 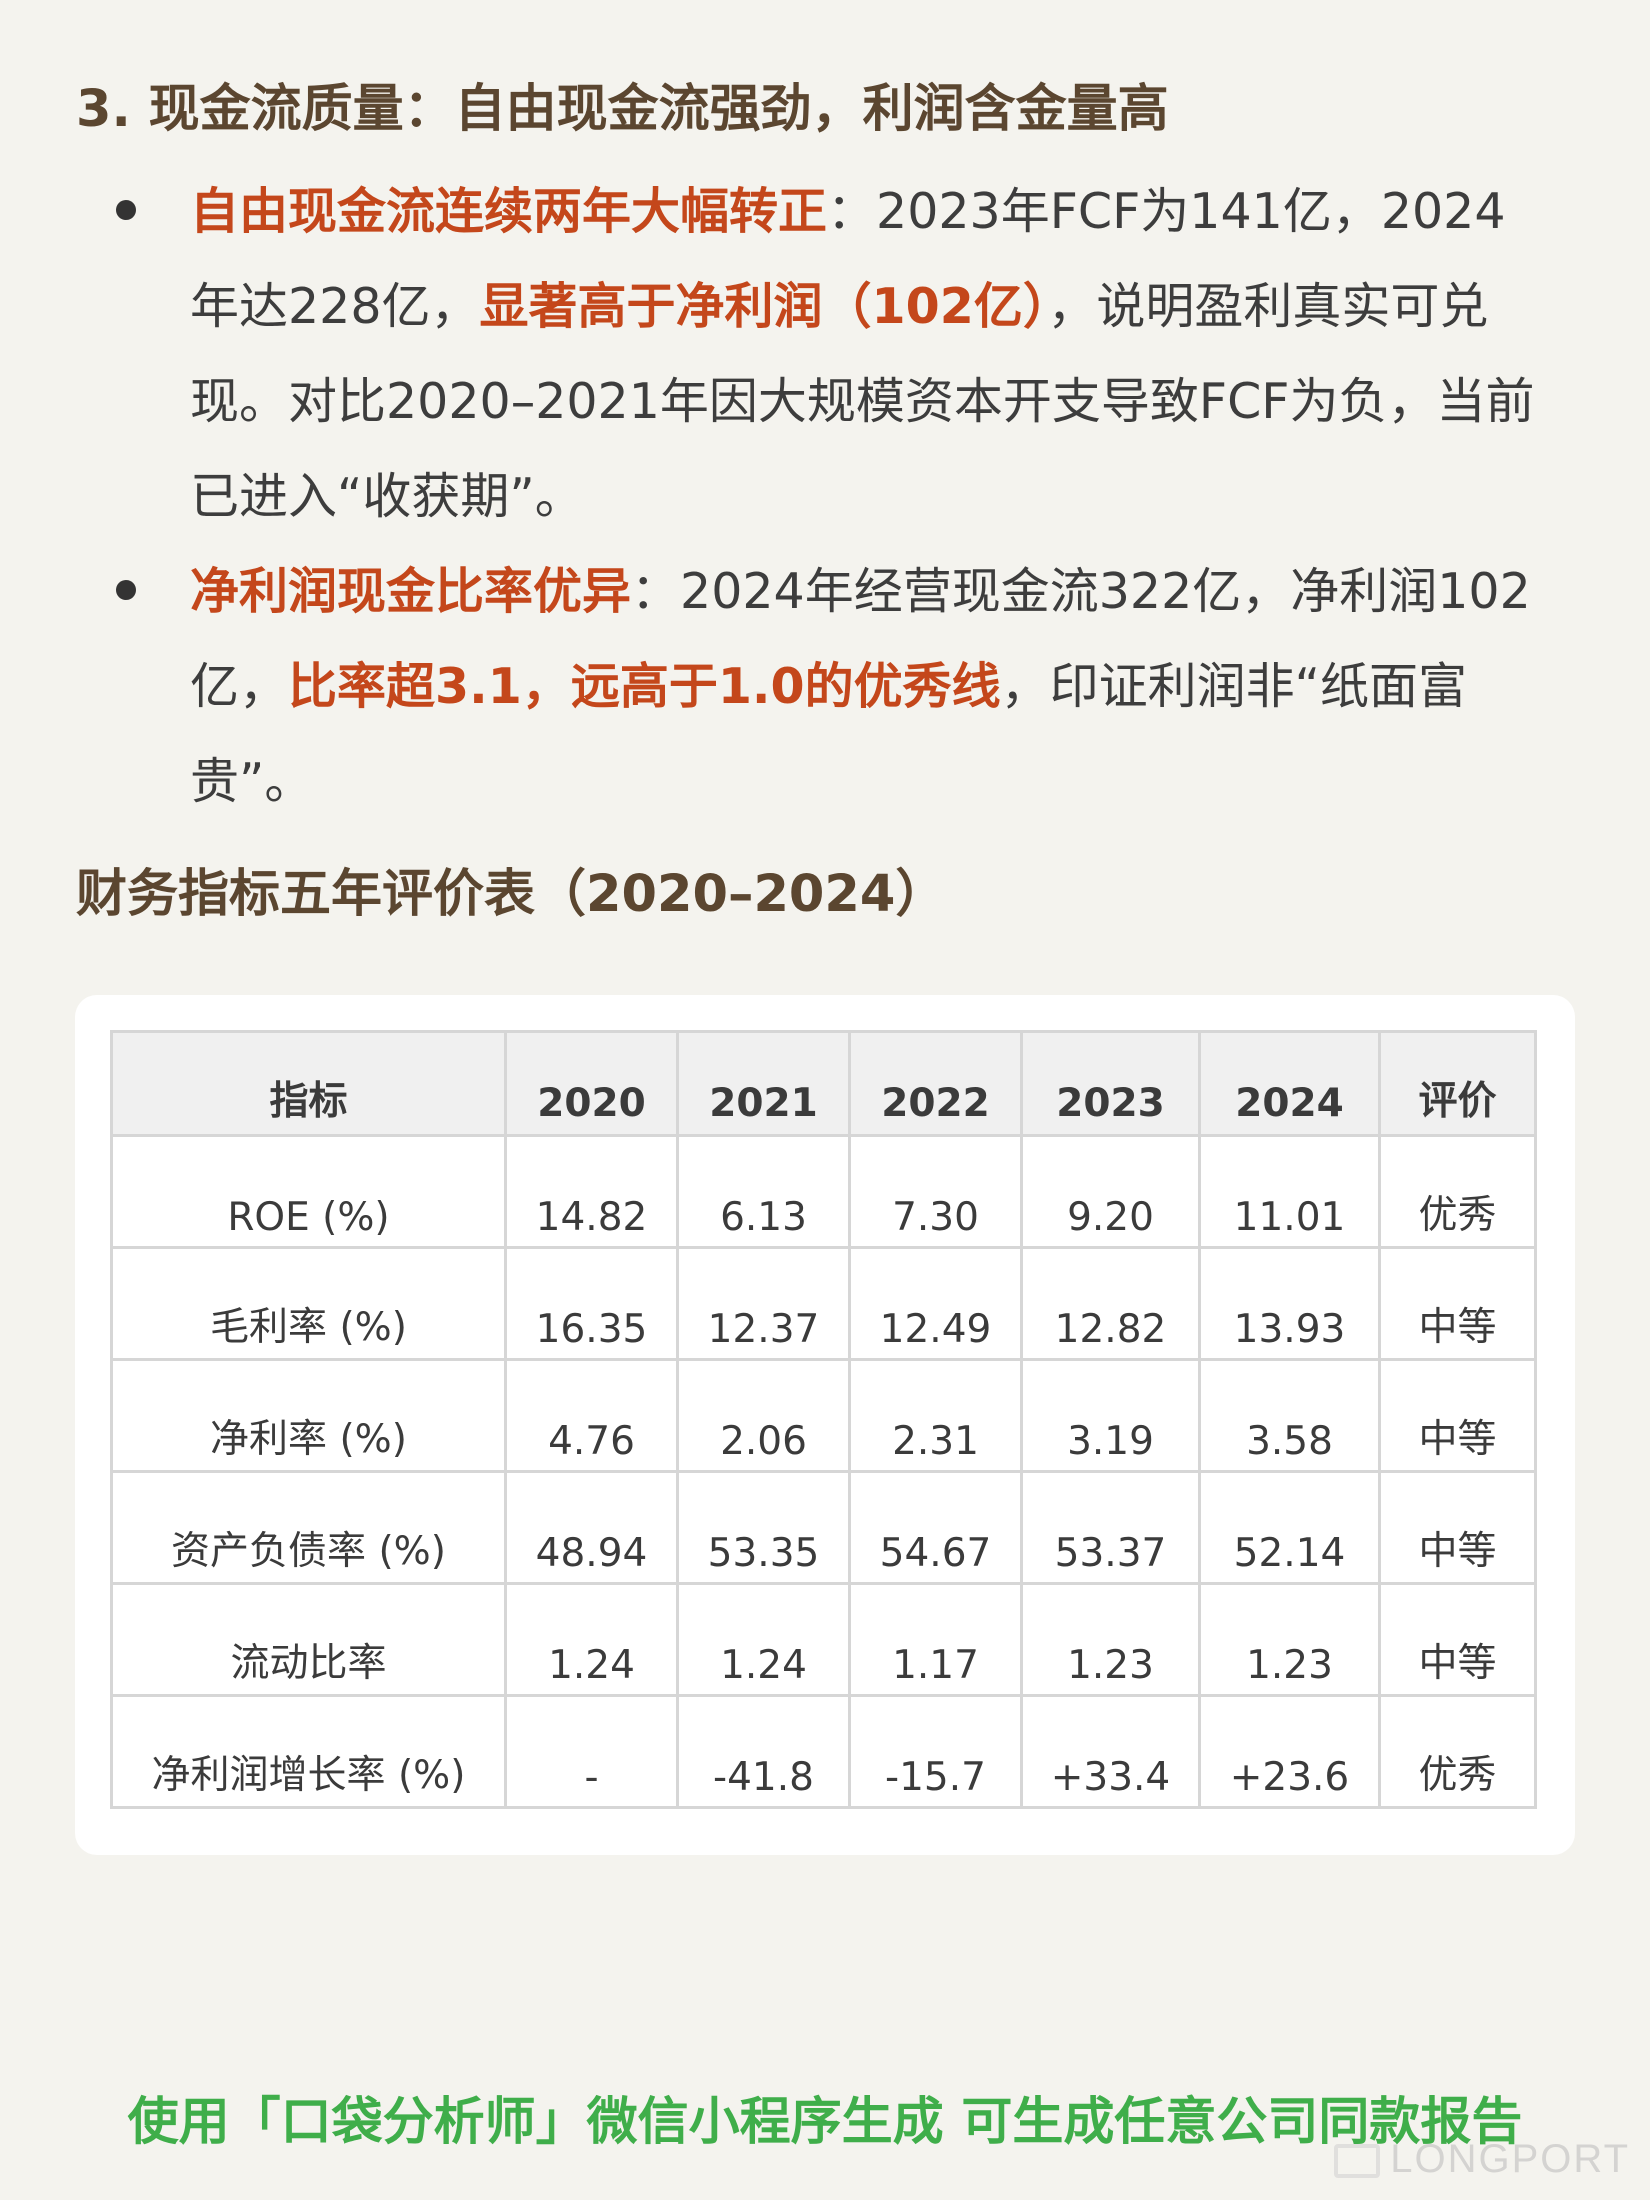 I want to click on bullet-text: ：2023年FCF为141亿，2024年达228亿，, so click(x=848, y=259).